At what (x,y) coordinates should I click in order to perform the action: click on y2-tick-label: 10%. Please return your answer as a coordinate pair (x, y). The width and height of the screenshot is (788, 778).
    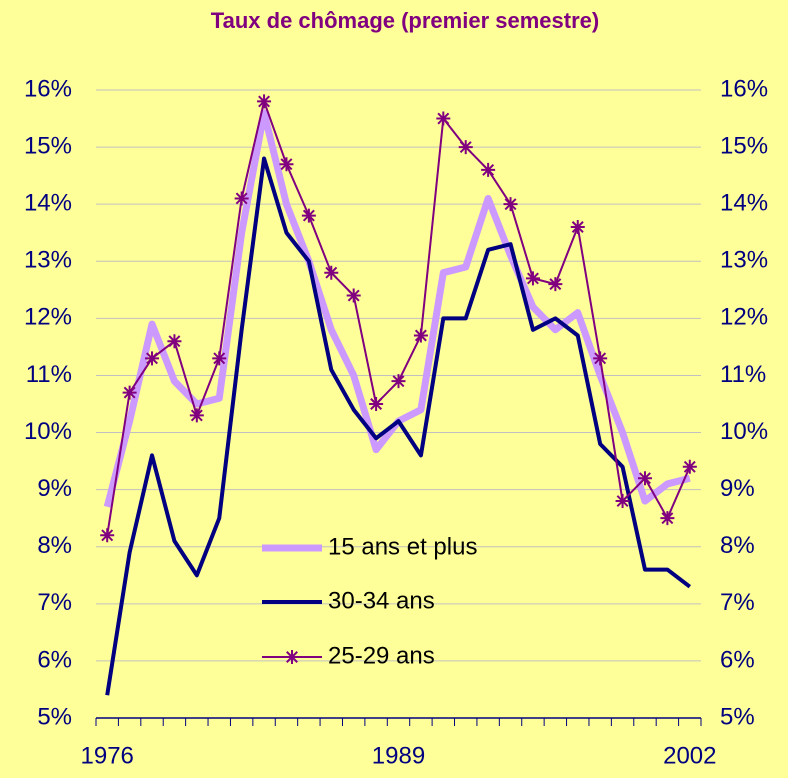
    Looking at the image, I should click on (744, 431).